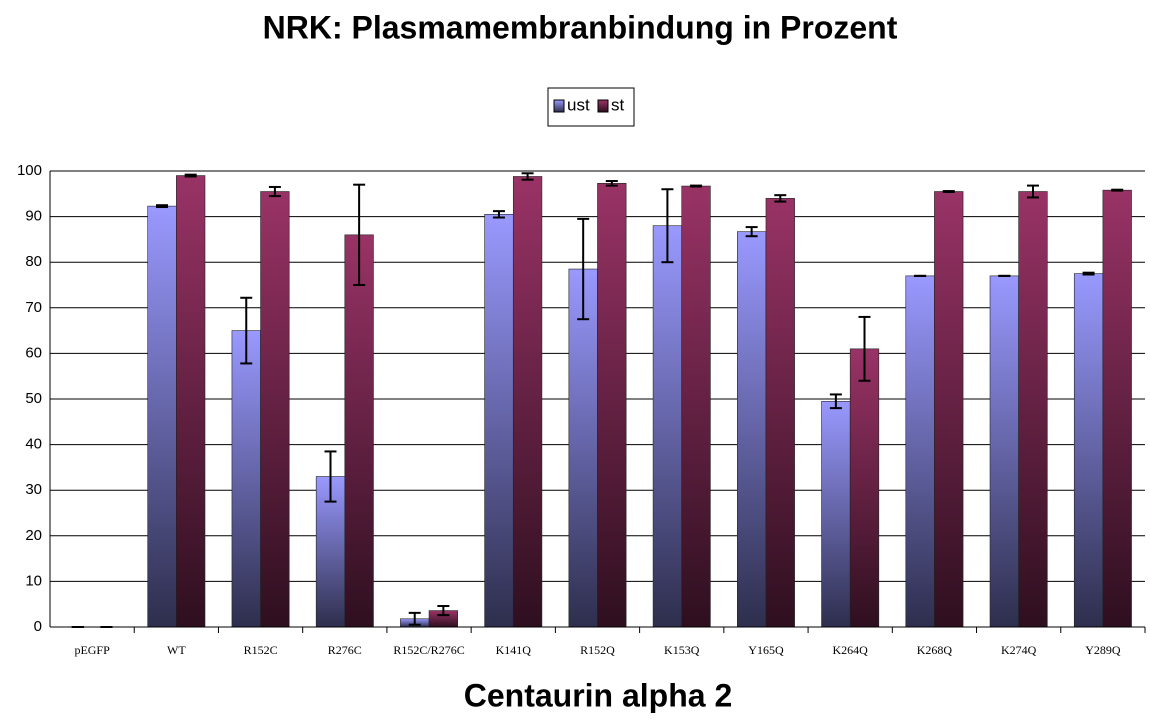 The height and width of the screenshot is (720, 1150). What do you see at coordinates (682, 650) in the screenshot?
I see `x-tick-label: K153Q` at bounding box center [682, 650].